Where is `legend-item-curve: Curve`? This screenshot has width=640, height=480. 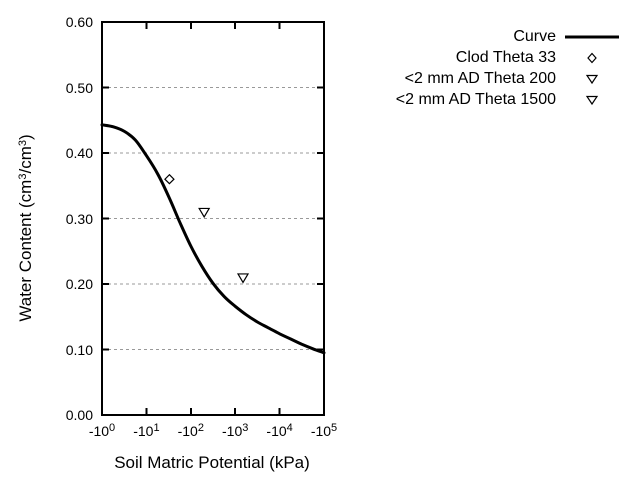 legend-item-curve: Curve is located at coordinates (472, 36).